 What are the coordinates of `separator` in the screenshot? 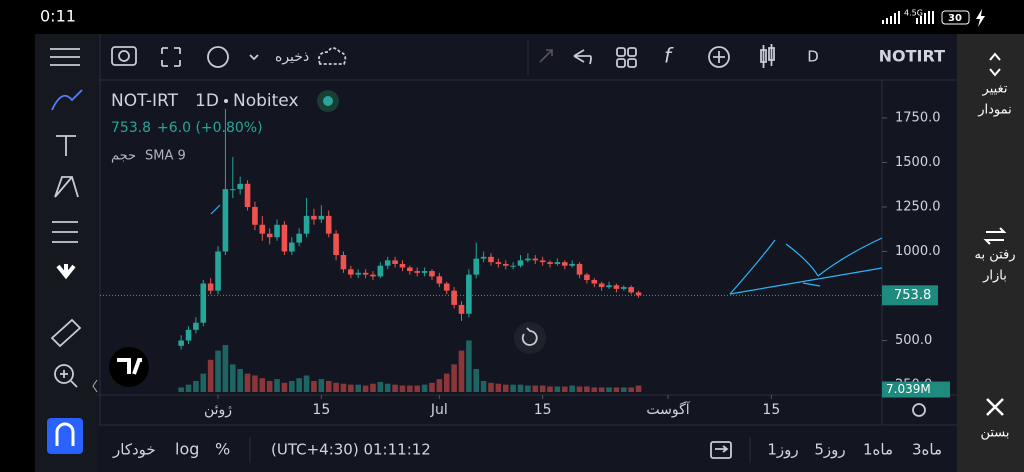 It's located at (226, 101).